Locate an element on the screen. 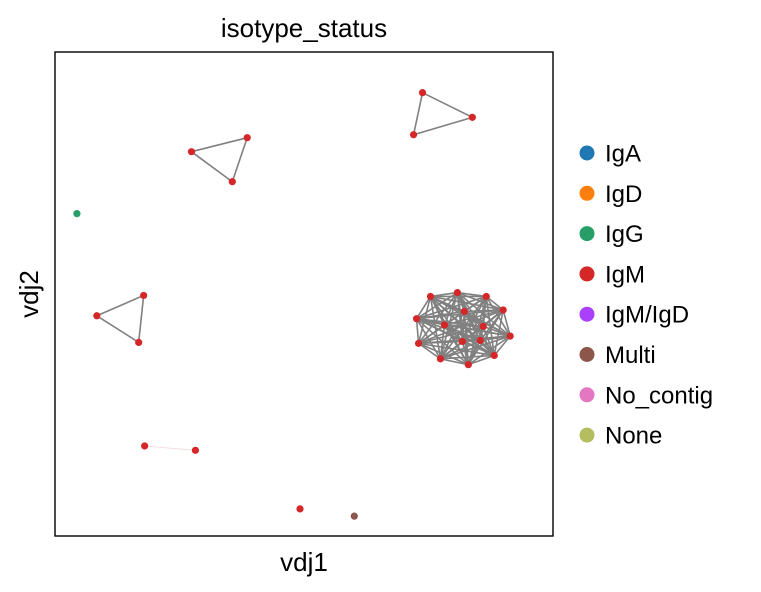 The width and height of the screenshot is (761, 592). legend-label-2: IgG is located at coordinates (624, 234).